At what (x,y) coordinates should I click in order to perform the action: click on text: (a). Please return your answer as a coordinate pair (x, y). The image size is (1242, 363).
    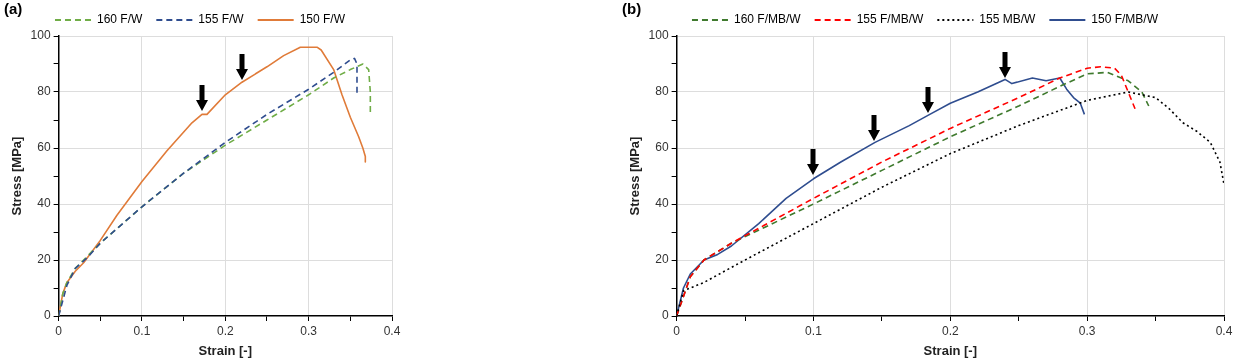
    Looking at the image, I should click on (13, 8).